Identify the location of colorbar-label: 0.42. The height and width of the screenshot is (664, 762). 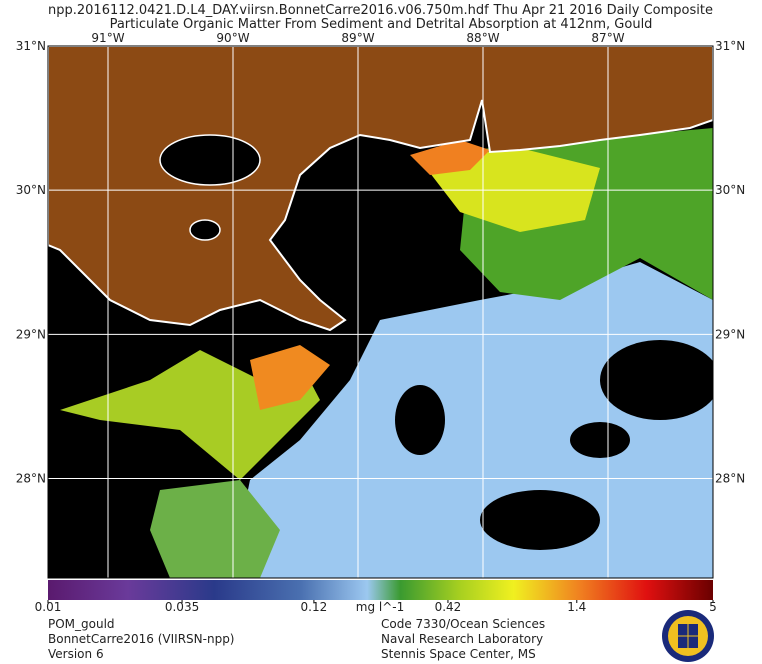
(448, 607).